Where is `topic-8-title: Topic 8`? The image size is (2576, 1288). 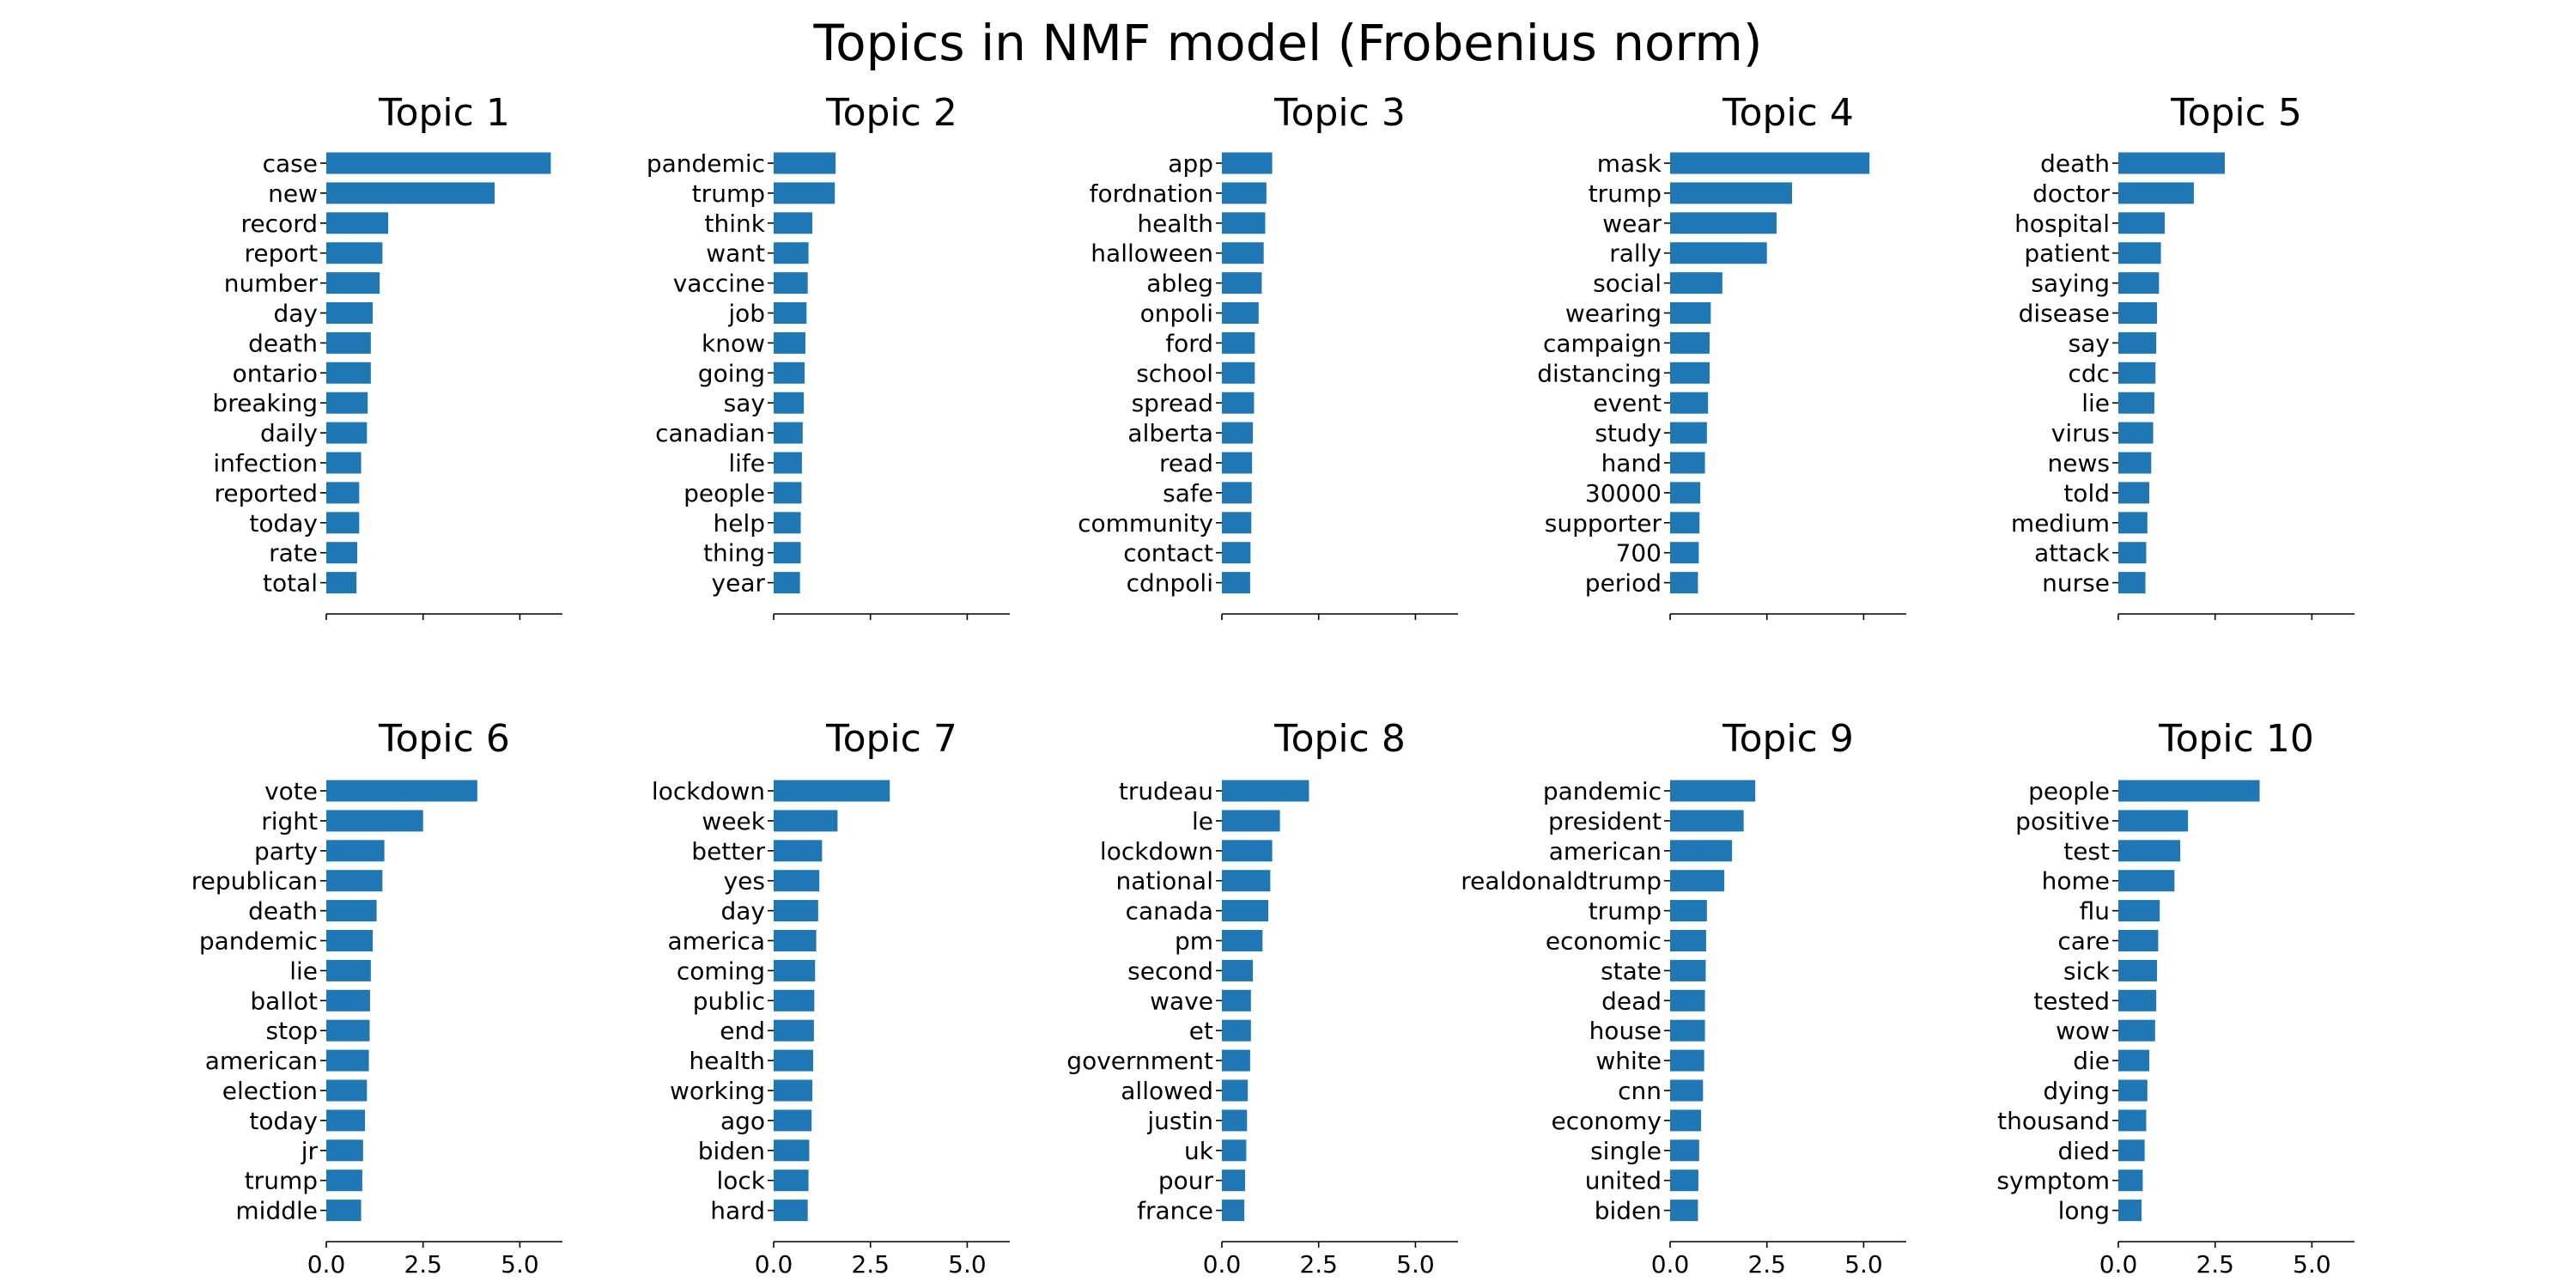 topic-8-title: Topic 8 is located at coordinates (1339, 739).